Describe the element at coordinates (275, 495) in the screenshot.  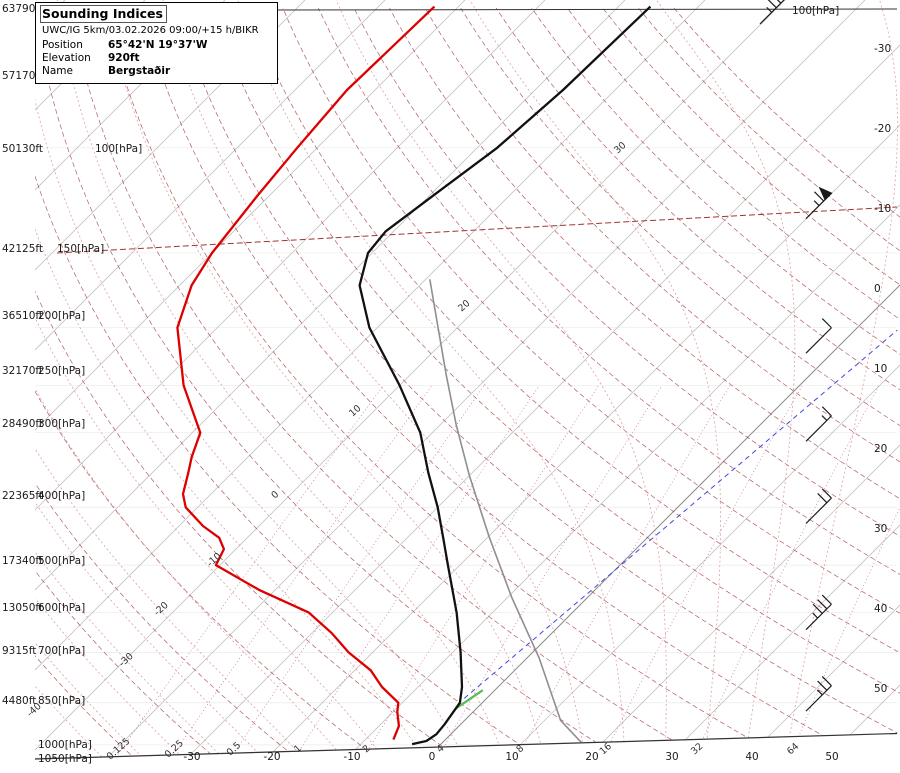
I see `adiabat-inline-label: 0` at that location.